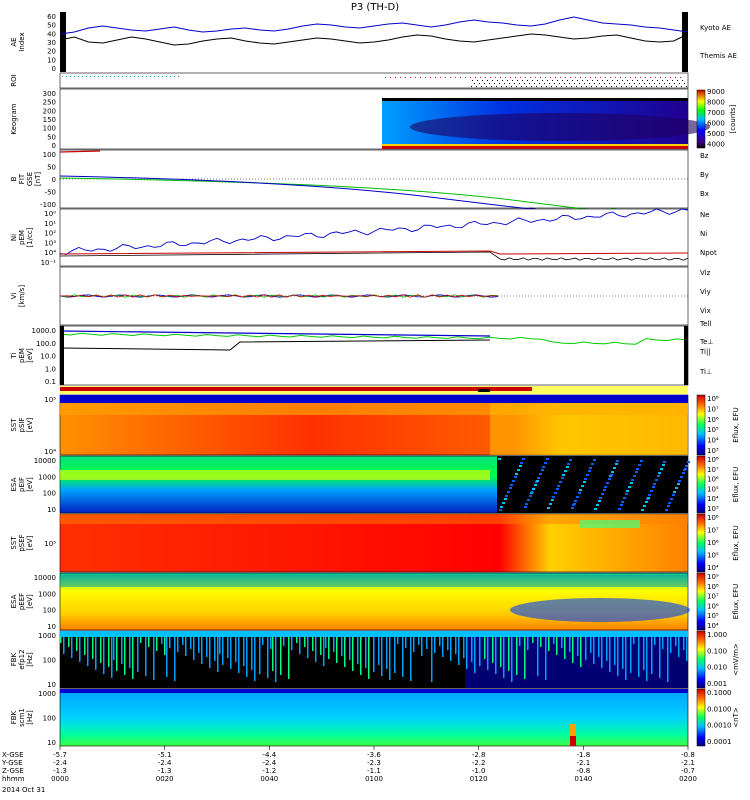  Describe the element at coordinates (14, 296) in the screenshot. I see `ylabel-vi-0: Vi` at that location.